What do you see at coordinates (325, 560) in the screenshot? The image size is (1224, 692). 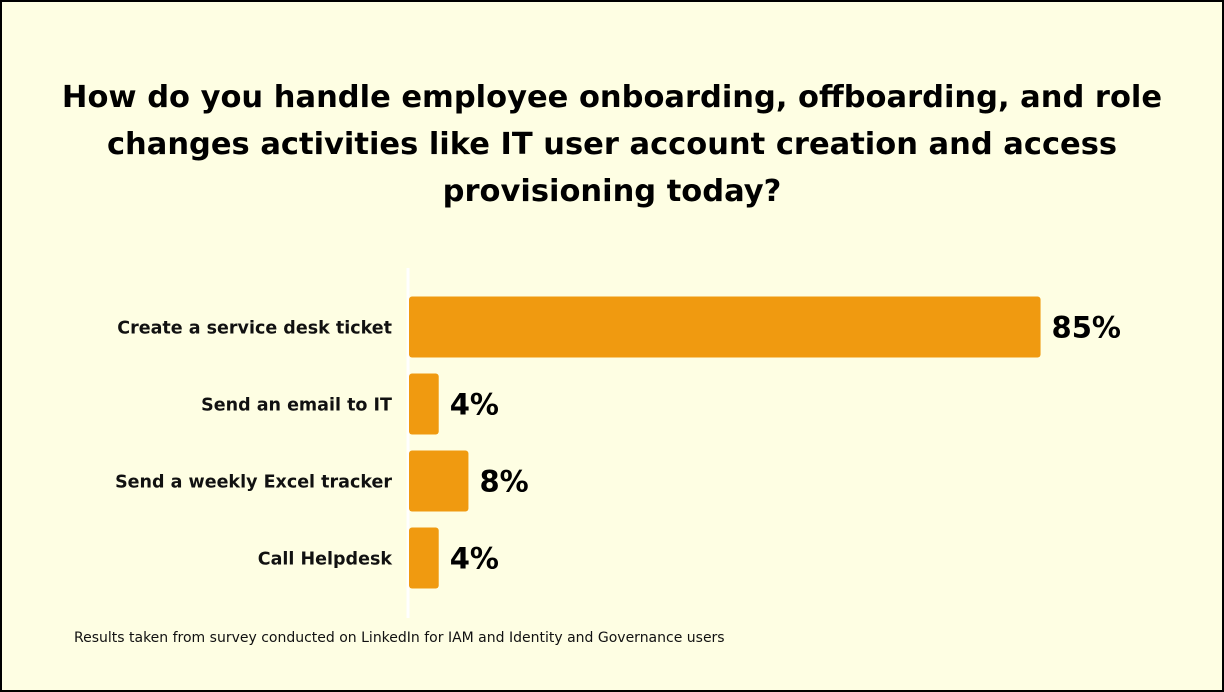 I see `category-label: Call Helpdesk` at bounding box center [325, 560].